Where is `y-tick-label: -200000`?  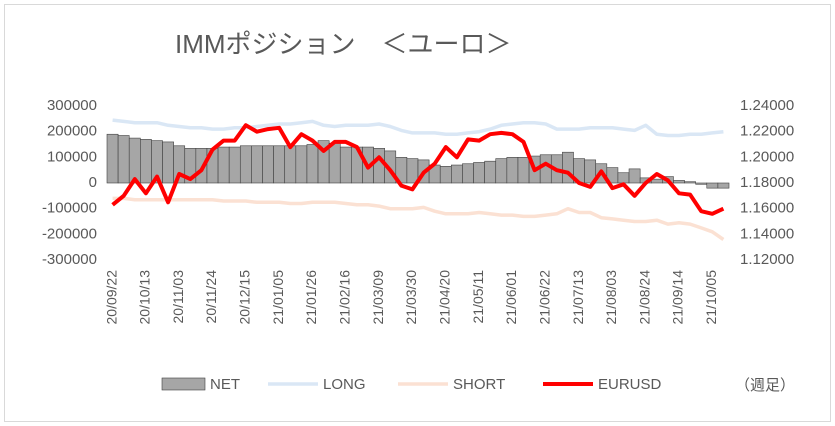 y-tick-label: -200000 is located at coordinates (69, 233).